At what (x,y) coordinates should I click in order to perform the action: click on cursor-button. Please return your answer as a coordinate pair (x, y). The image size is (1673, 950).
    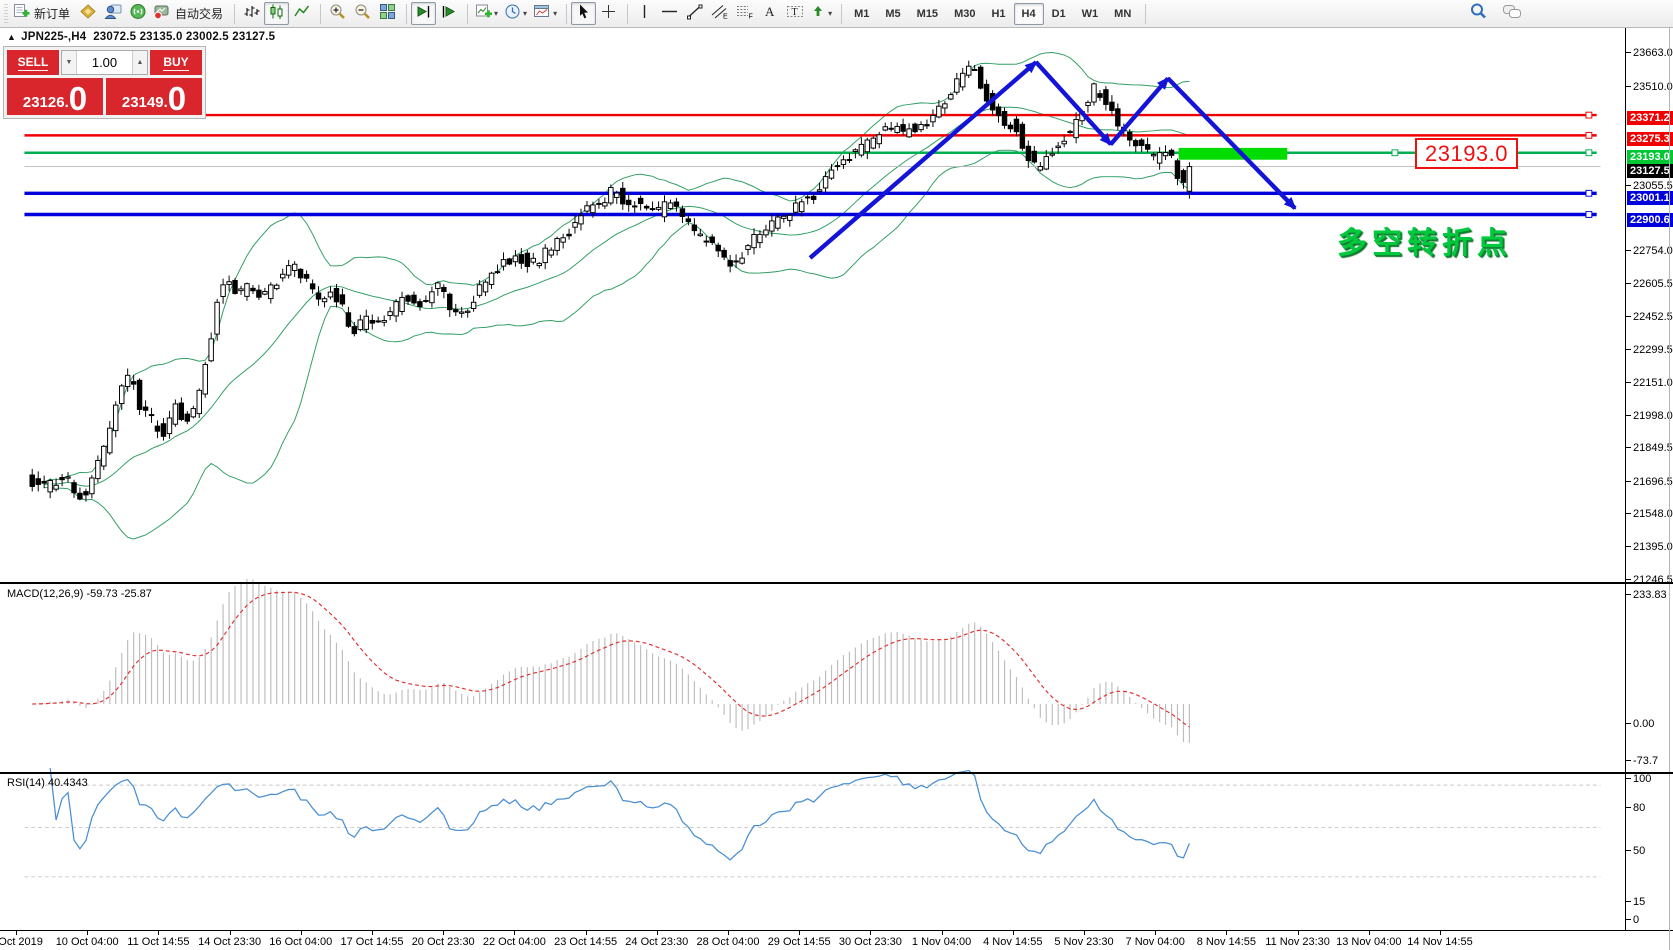
    Looking at the image, I should click on (584, 13).